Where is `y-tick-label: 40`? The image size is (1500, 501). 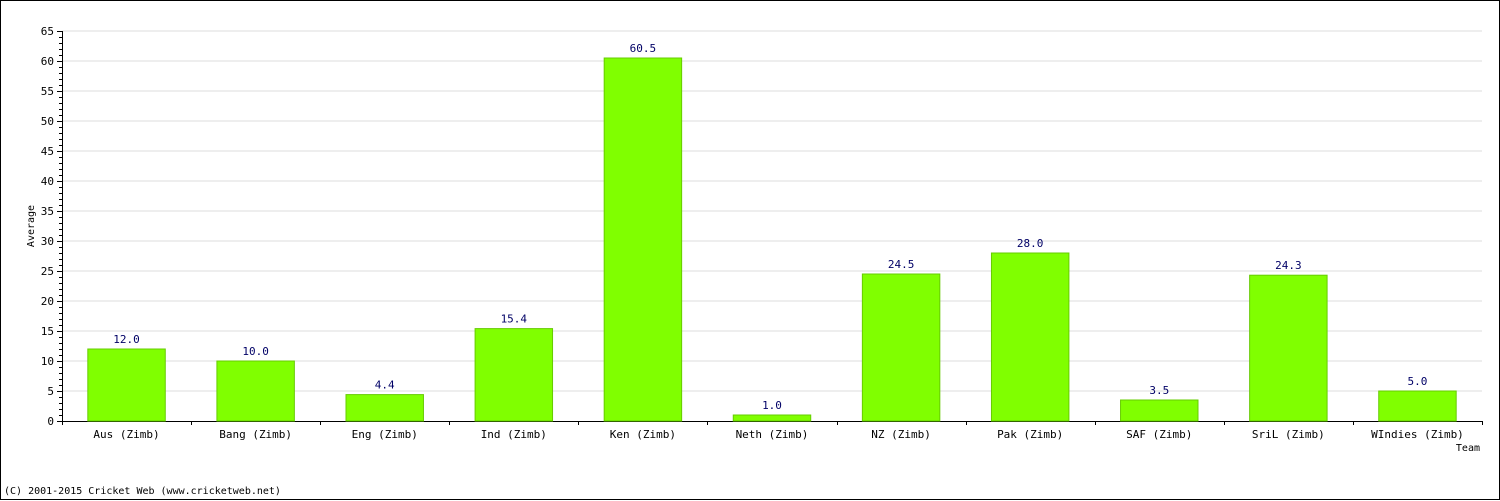
y-tick-label: 40 is located at coordinates (47, 181).